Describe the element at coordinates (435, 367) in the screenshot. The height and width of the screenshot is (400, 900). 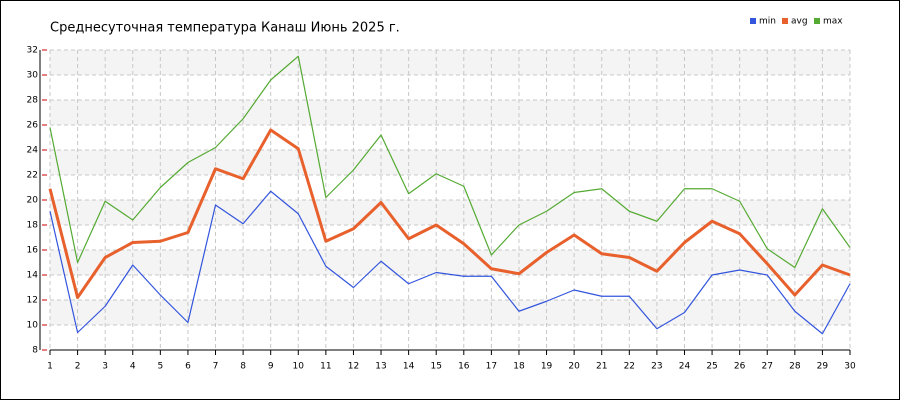
I see `x-tick-label: 15` at that location.